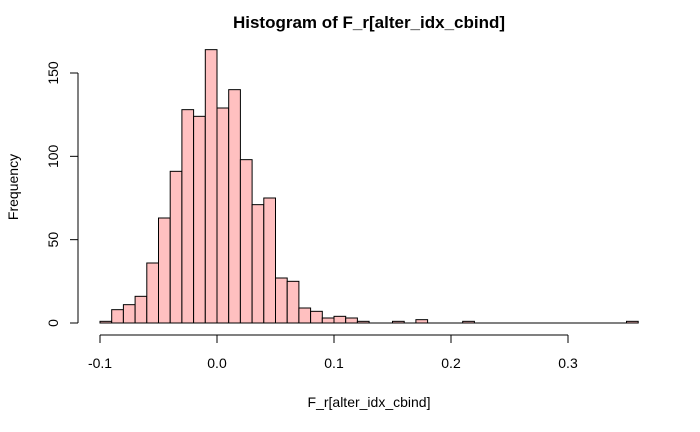 The height and width of the screenshot is (432, 700). What do you see at coordinates (53, 73) in the screenshot?
I see `y-tick-label: 150` at bounding box center [53, 73].